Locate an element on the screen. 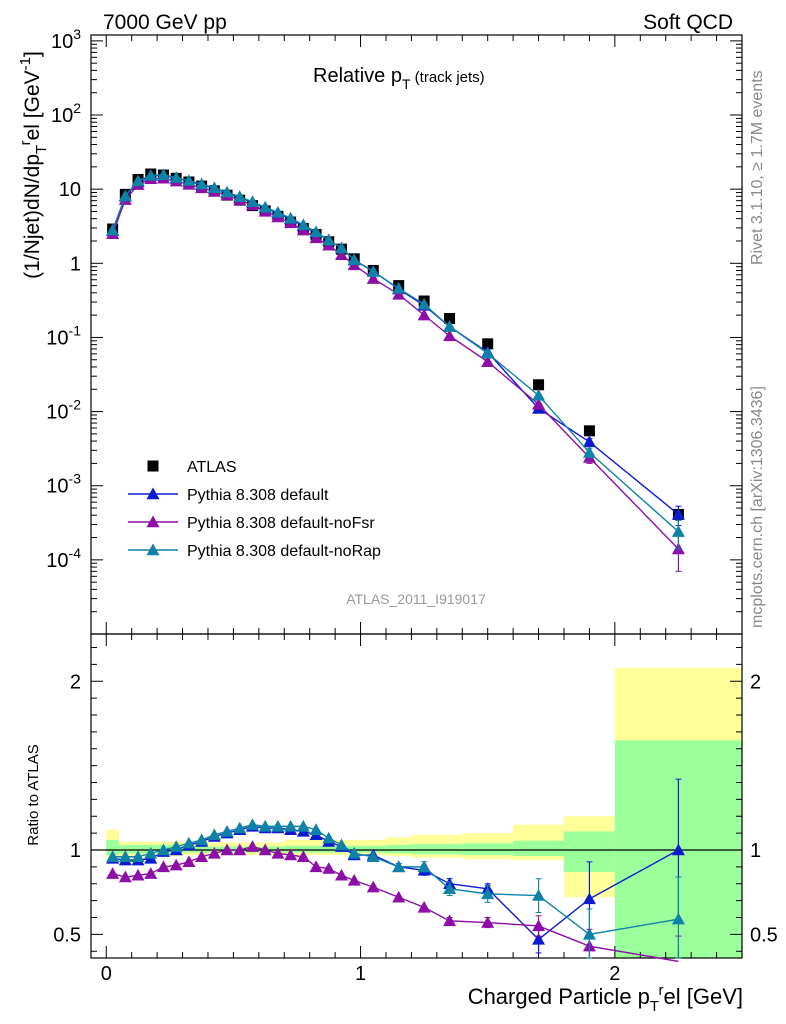  header-right: Soft QCD is located at coordinates (688, 22).